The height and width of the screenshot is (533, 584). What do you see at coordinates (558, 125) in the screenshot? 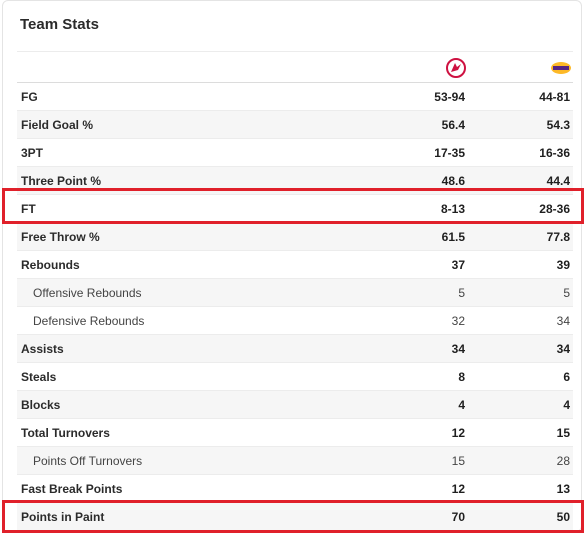
I see `away-value: 54.3` at bounding box center [558, 125].